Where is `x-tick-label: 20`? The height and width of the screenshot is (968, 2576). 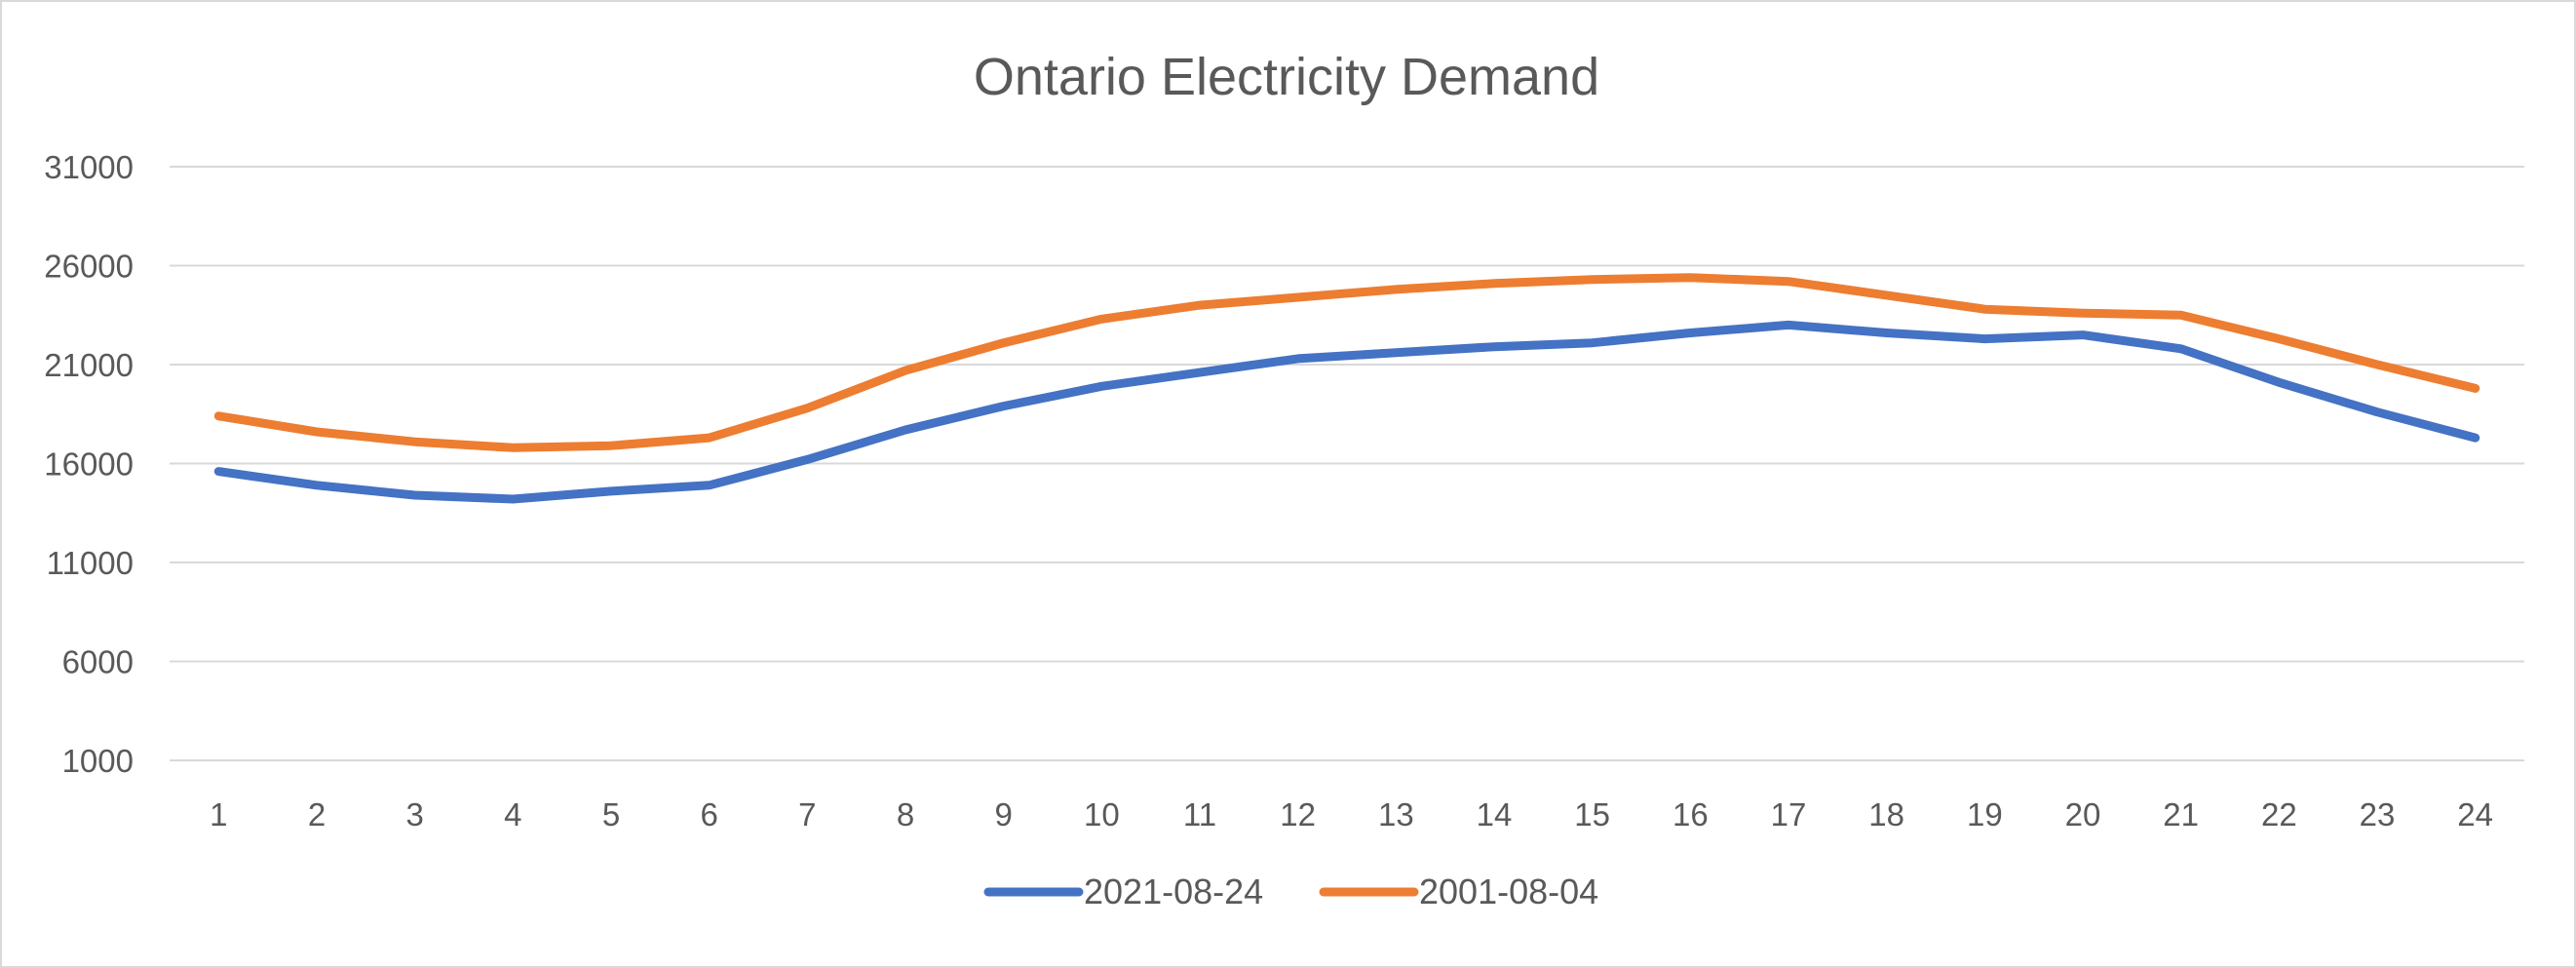
x-tick-label: 20 is located at coordinates (2083, 814).